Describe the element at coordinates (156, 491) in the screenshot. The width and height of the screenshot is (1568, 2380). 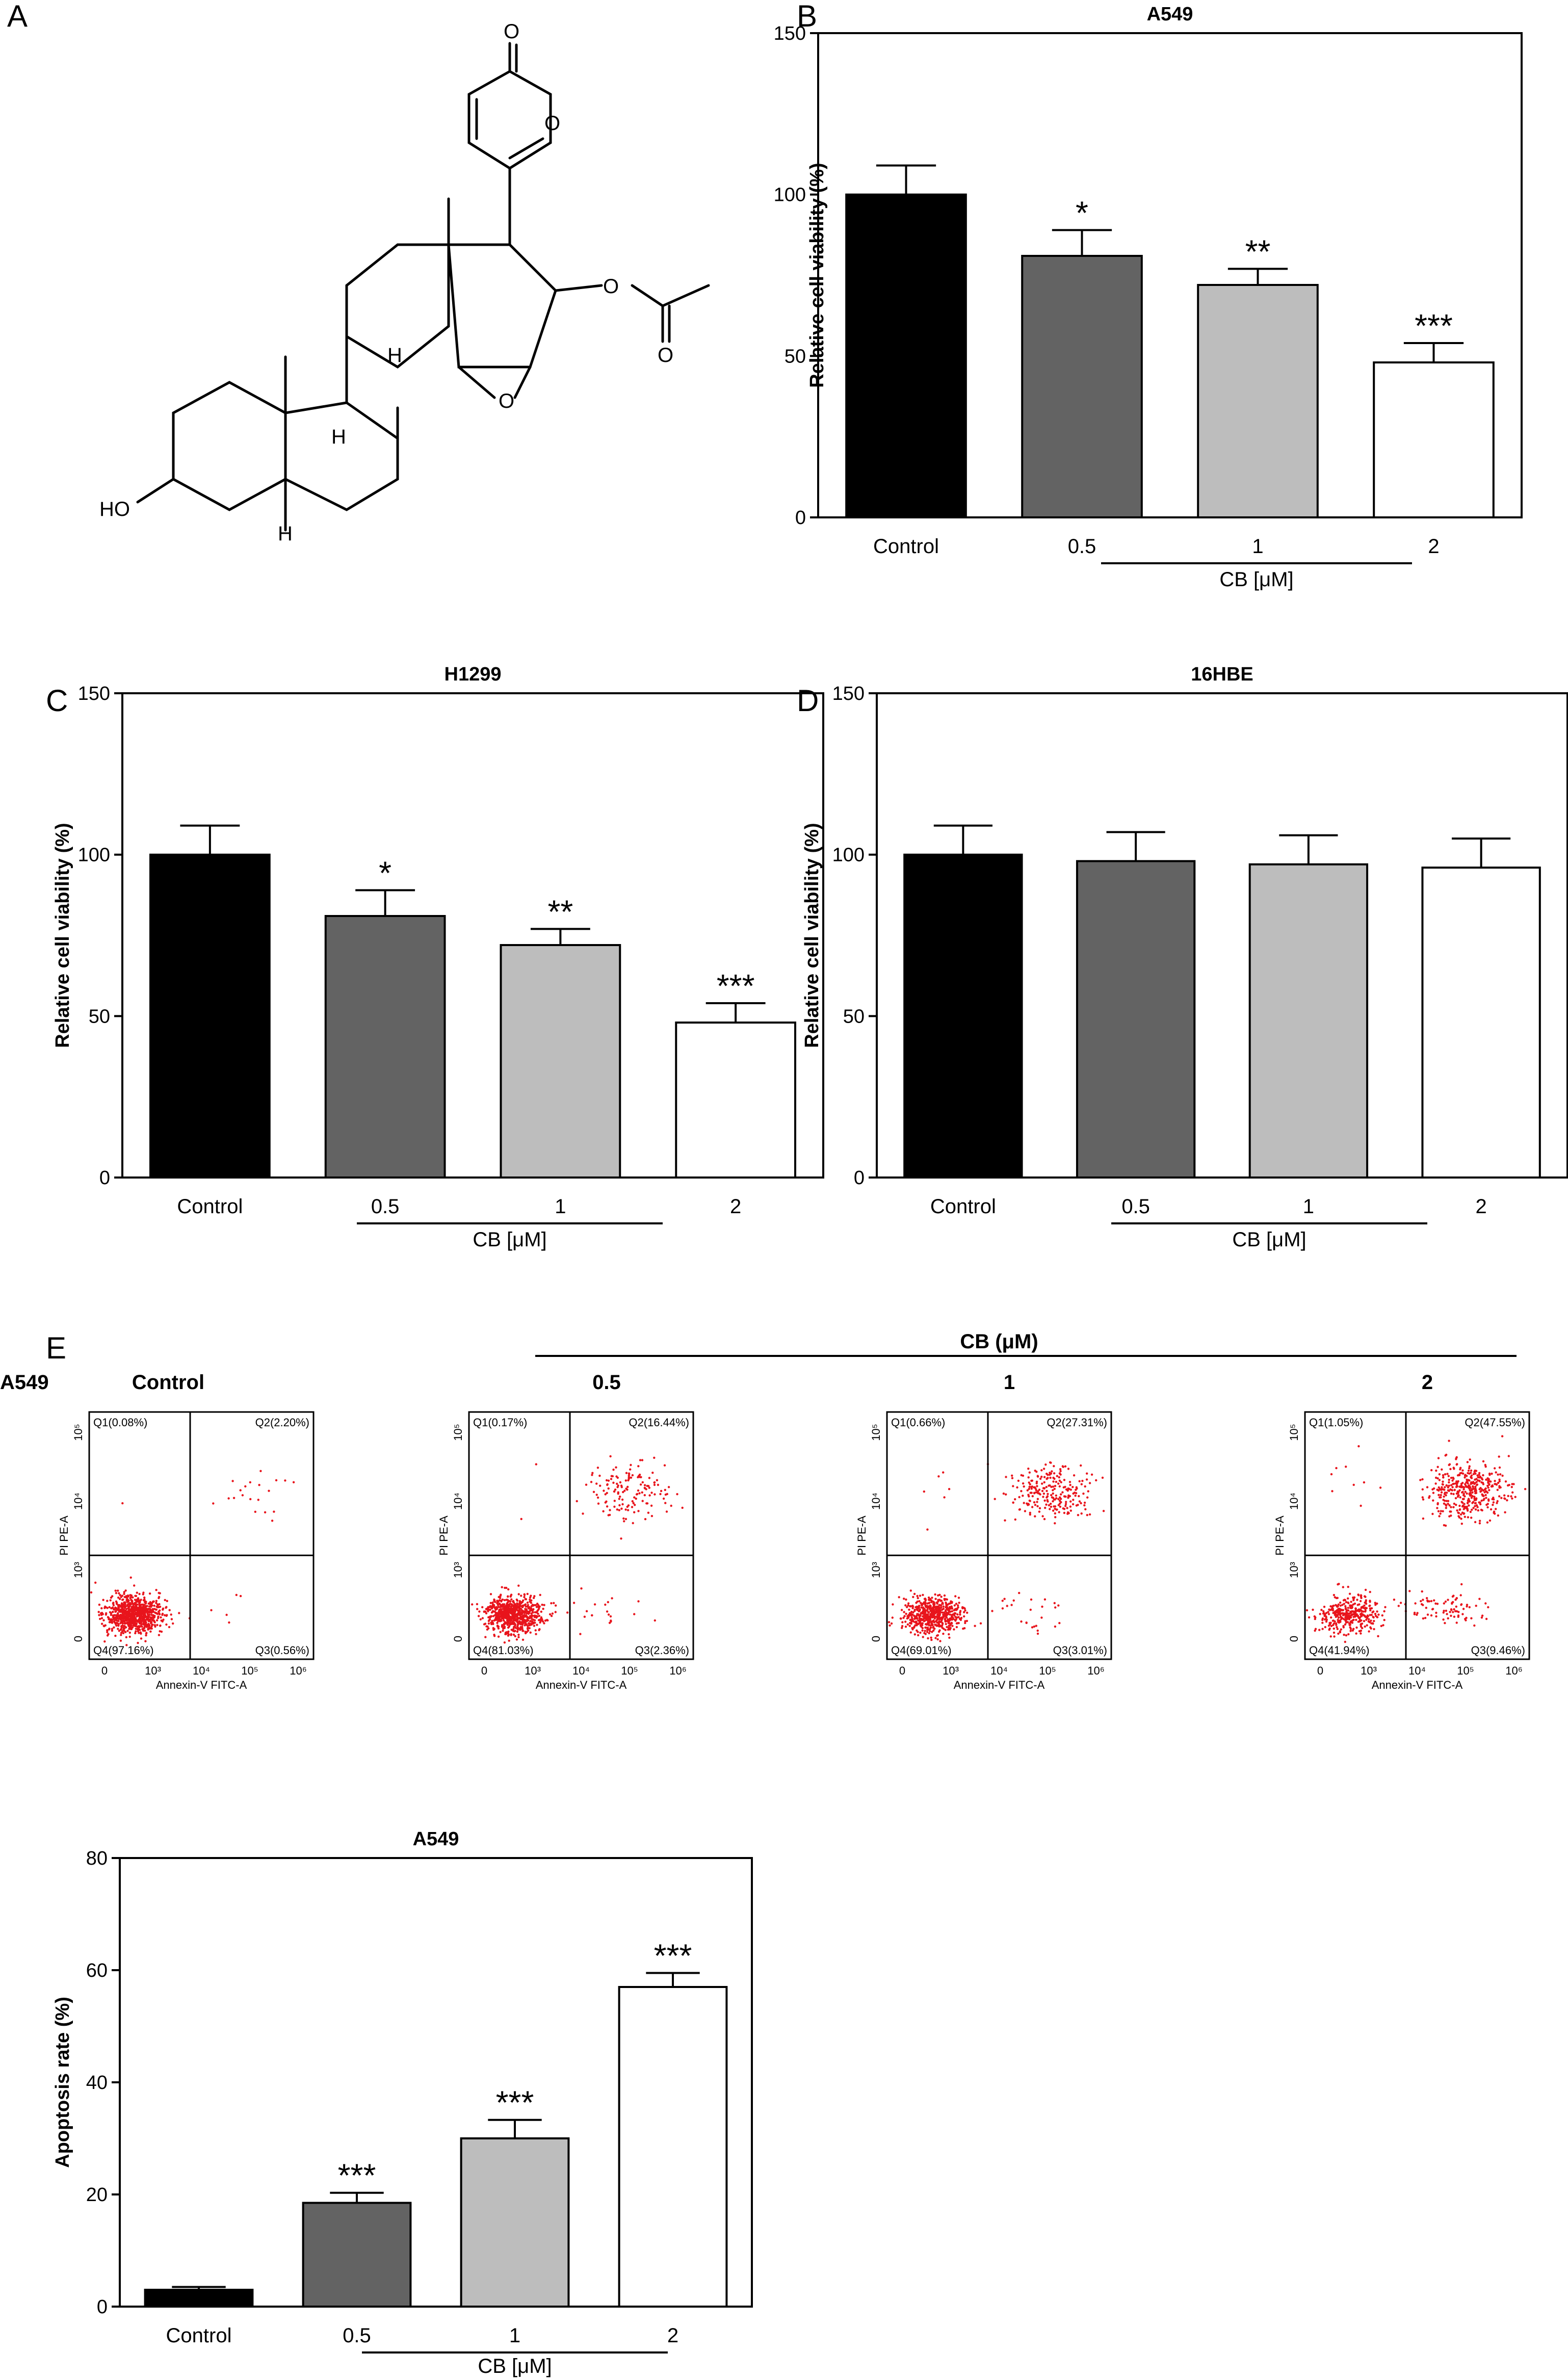
I see `hydroxyl-bond` at that location.